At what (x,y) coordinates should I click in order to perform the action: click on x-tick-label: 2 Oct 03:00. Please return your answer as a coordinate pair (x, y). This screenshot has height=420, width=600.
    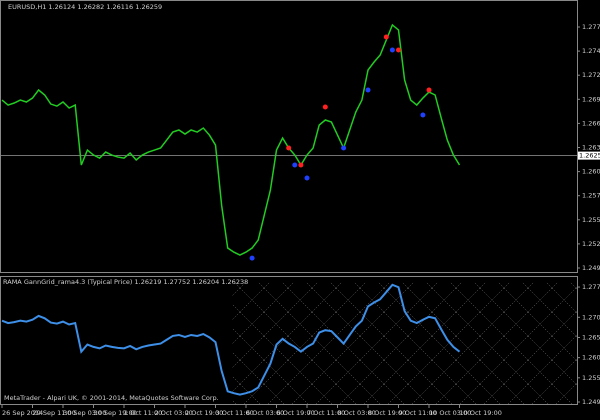
    Looking at the image, I should click on (174, 413).